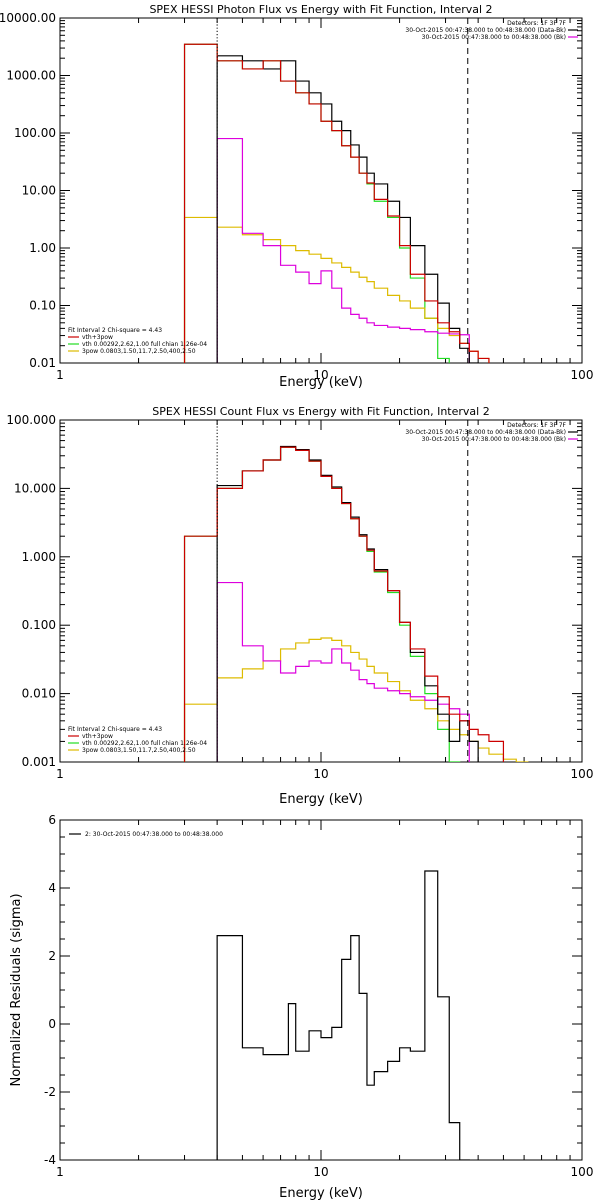 This screenshot has height=1200, width=600. I want to click on y-axis-label: Normalized Residuals (sigma), so click(16, 989).